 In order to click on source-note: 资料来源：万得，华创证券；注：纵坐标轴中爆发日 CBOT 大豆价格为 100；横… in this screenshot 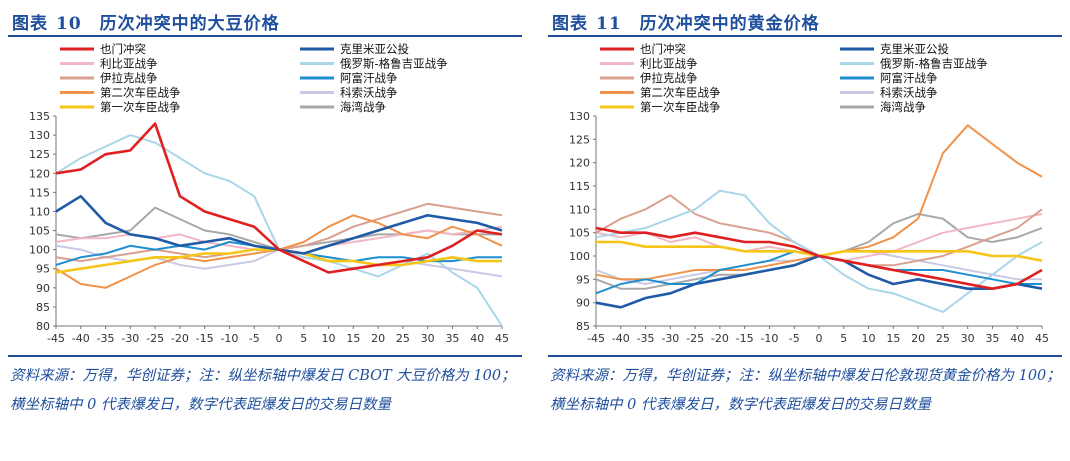, I will do `click(263, 390)`.